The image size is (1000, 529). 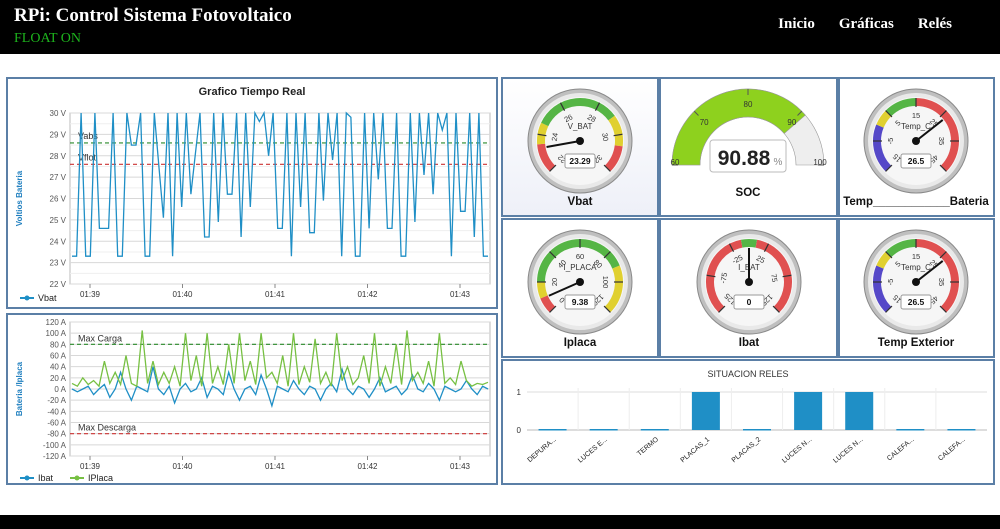 I want to click on y-tick-label: -60 A, so click(x=56, y=423).